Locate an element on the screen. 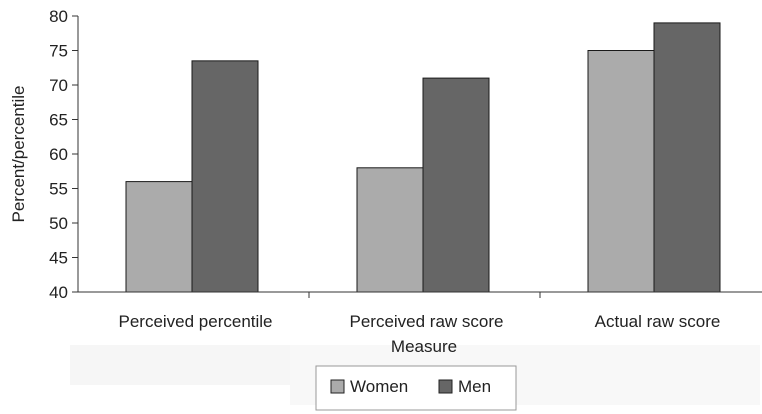  y-tick-label: 75 is located at coordinates (58, 51).